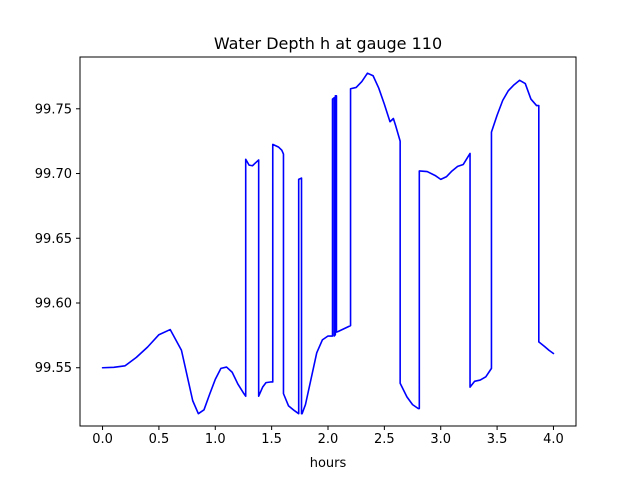 This screenshot has width=640, height=480. Describe the element at coordinates (53, 304) in the screenshot. I see `y-tick-label: 99.60` at that location.